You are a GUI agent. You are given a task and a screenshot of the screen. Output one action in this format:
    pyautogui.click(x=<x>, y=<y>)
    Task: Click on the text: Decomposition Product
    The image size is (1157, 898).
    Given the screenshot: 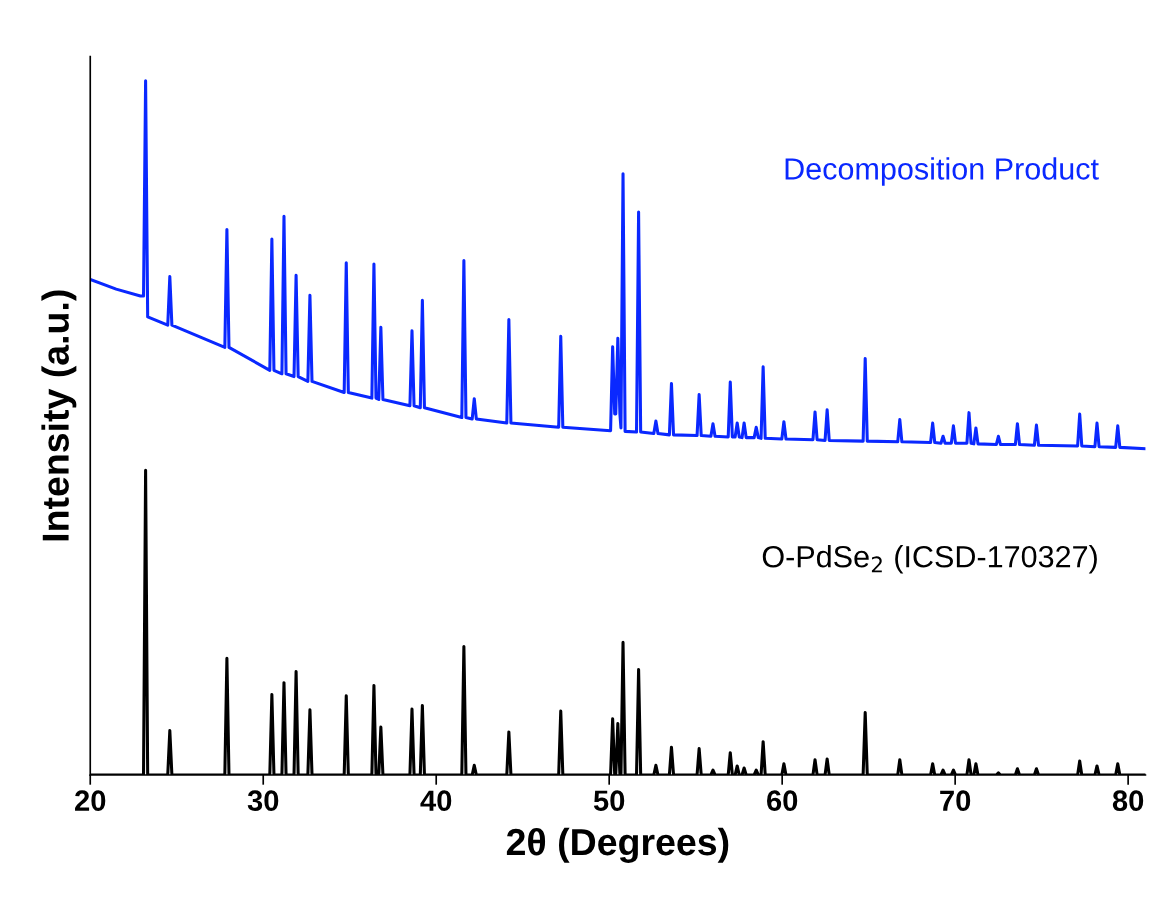 What is the action you would take?
    pyautogui.click(x=942, y=171)
    